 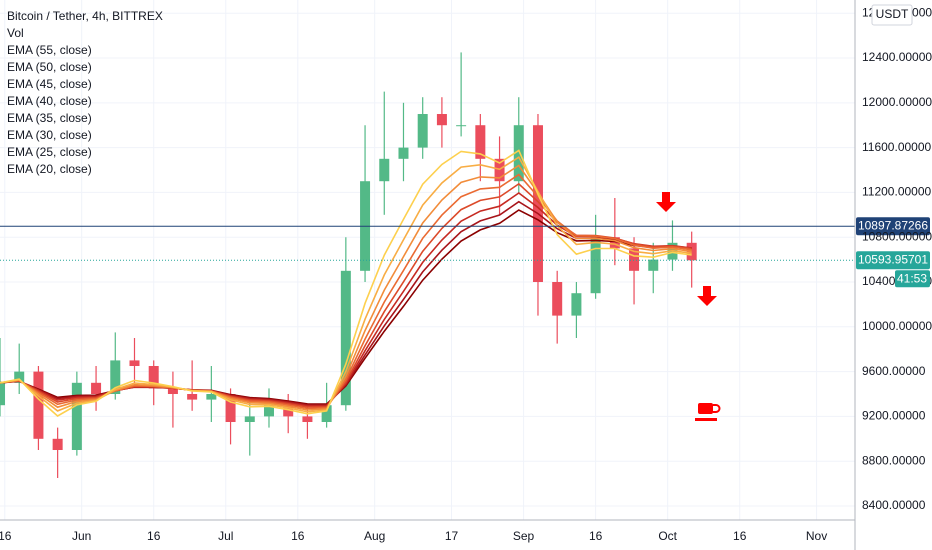 What do you see at coordinates (816, 536) in the screenshot?
I see `x-tick-label: Nov` at bounding box center [816, 536].